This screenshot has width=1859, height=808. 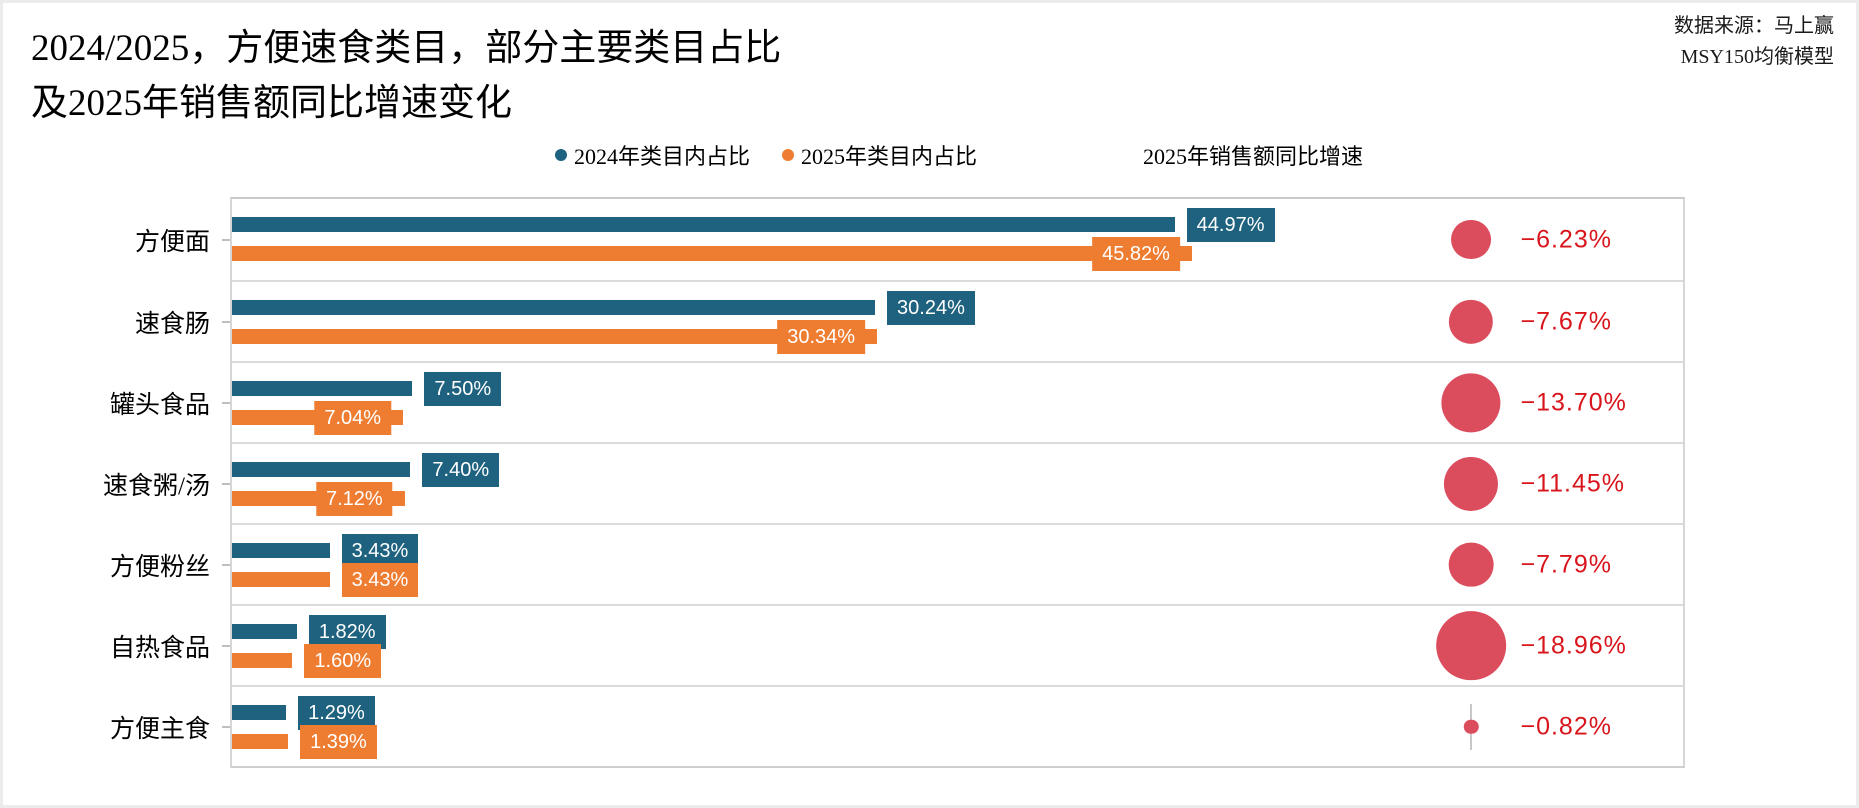 What do you see at coordinates (347, 632) in the screenshot?
I see `bar-value-label-2024: 1.82%` at bounding box center [347, 632].